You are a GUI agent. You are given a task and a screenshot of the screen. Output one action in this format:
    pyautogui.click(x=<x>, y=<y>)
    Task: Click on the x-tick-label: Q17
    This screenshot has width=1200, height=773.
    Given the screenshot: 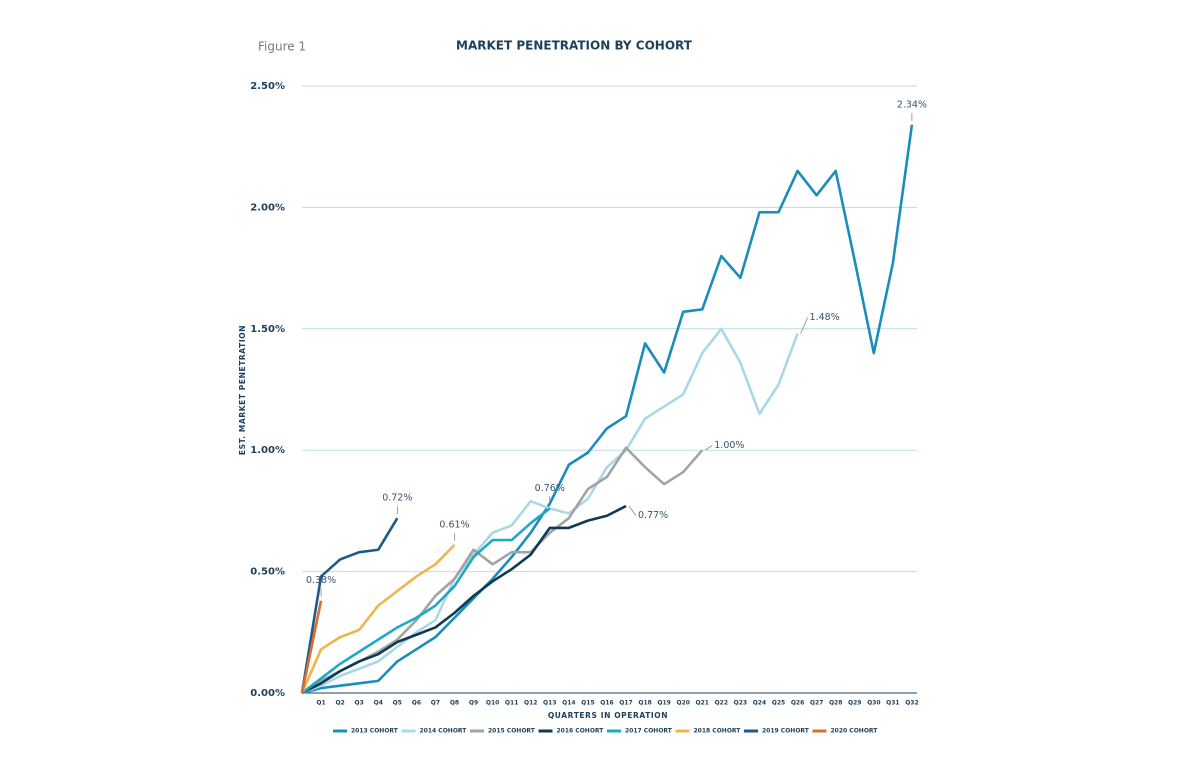 What is the action you would take?
    pyautogui.click(x=625, y=703)
    